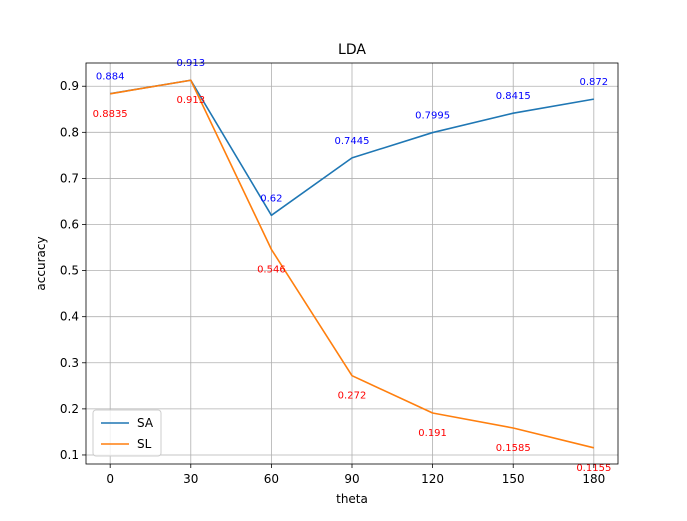 The image size is (687, 521). Describe the element at coordinates (69, 363) in the screenshot. I see `y-tick-label: 0.3` at that location.